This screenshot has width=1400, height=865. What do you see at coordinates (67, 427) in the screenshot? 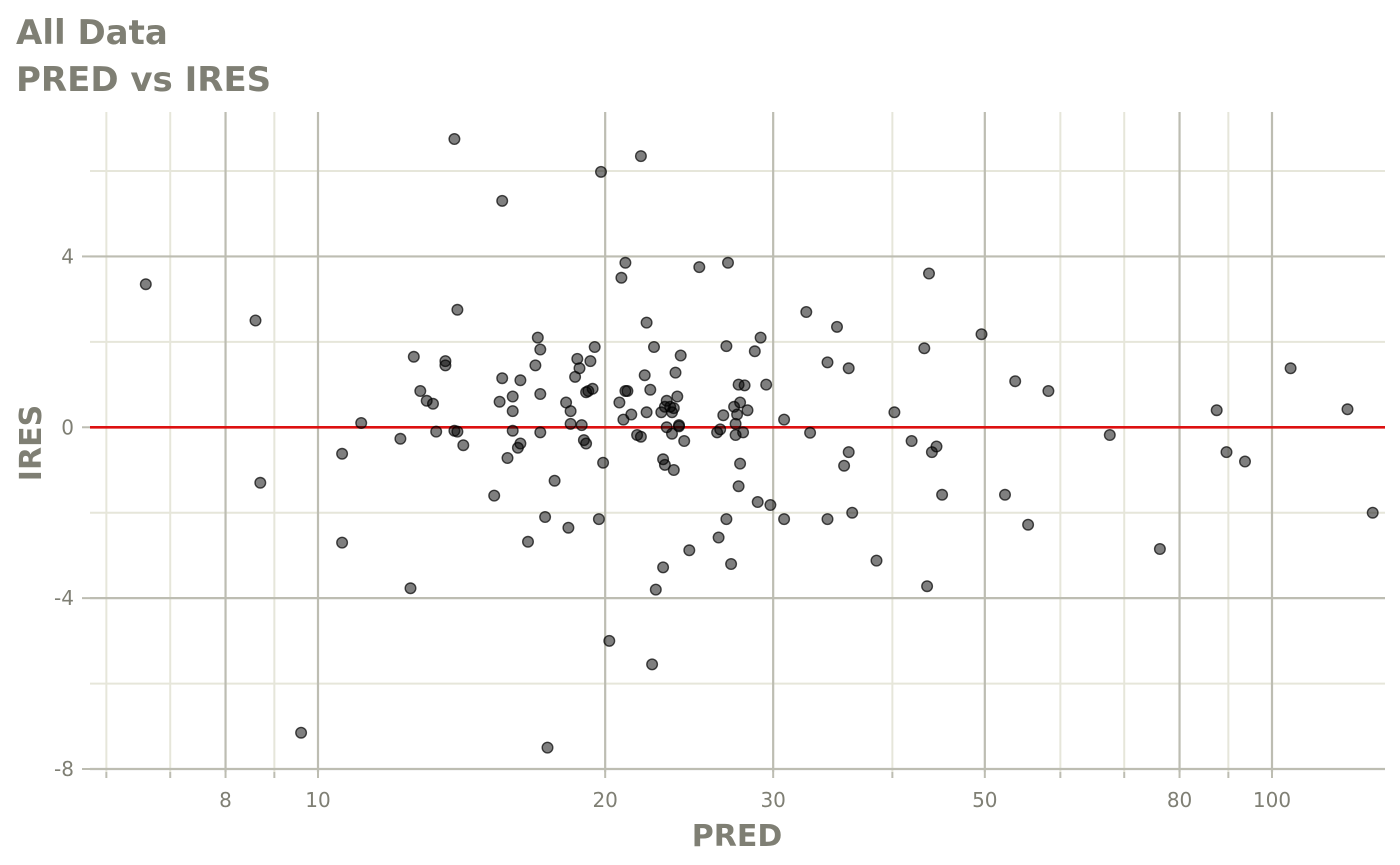
I see `y-tick-label: 0` at bounding box center [67, 427].